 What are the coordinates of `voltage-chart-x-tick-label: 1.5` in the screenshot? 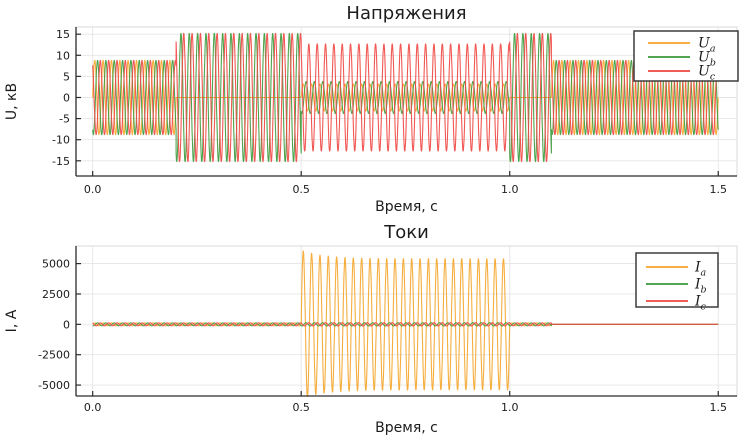 It's located at (718, 189).